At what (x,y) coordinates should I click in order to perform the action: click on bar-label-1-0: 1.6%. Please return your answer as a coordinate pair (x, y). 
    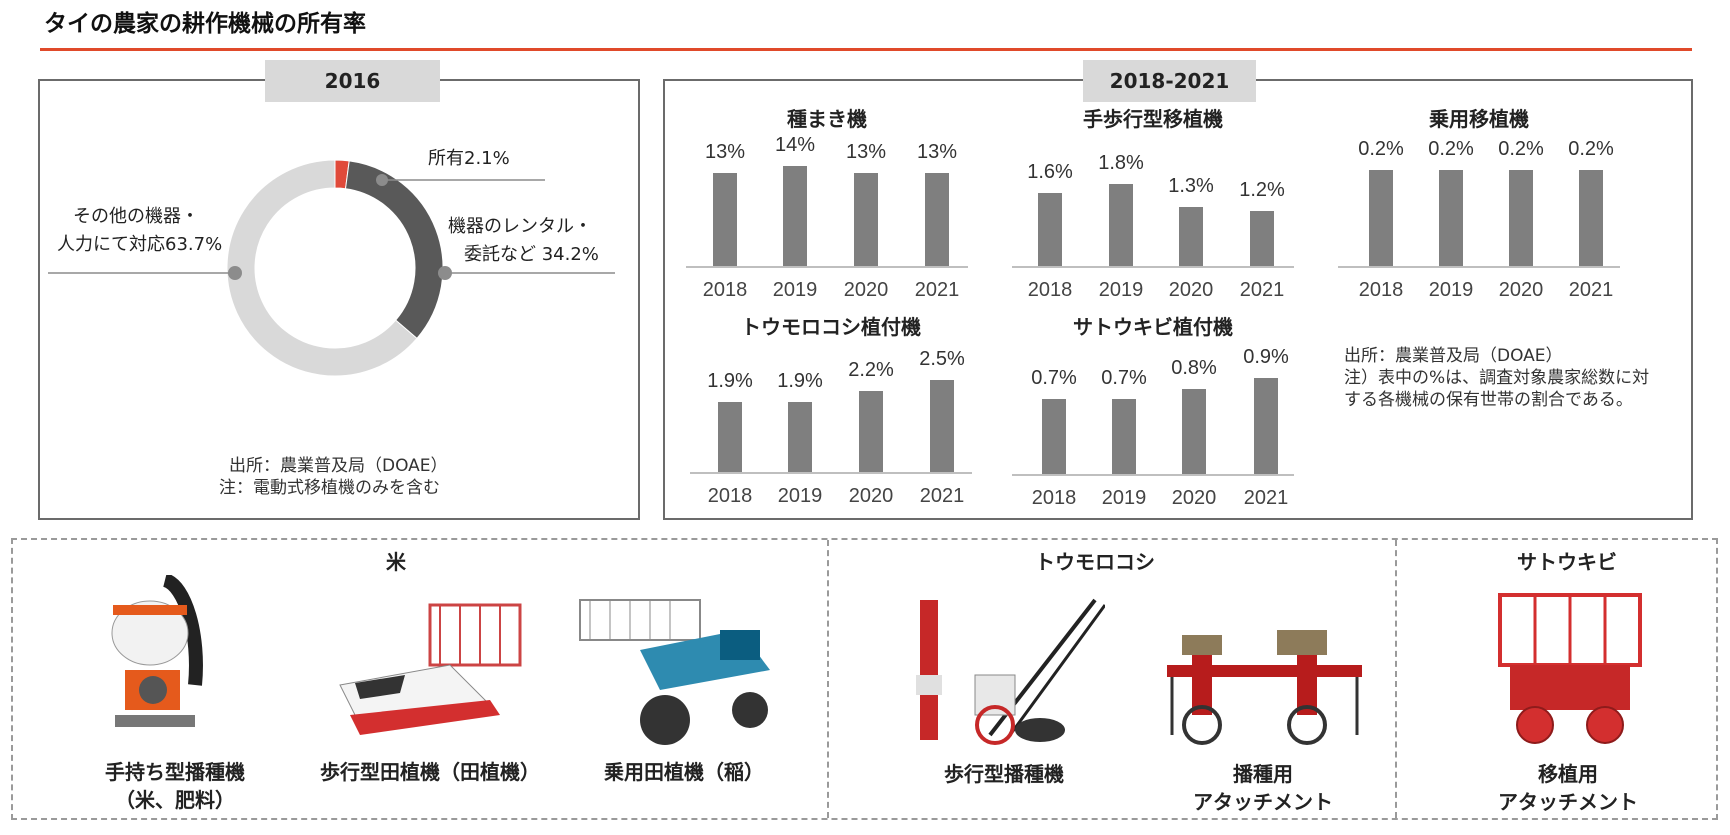
    Looking at the image, I should click on (1050, 172).